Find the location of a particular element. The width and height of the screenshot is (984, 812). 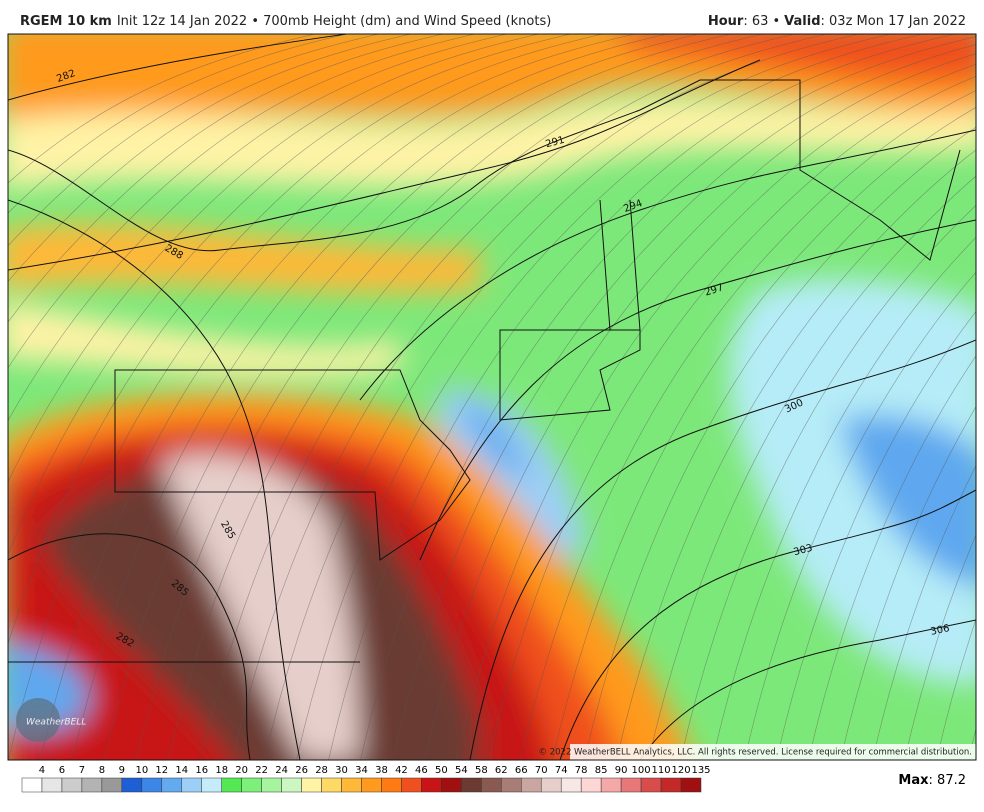

model: RGEM 10 km is located at coordinates (66, 21).